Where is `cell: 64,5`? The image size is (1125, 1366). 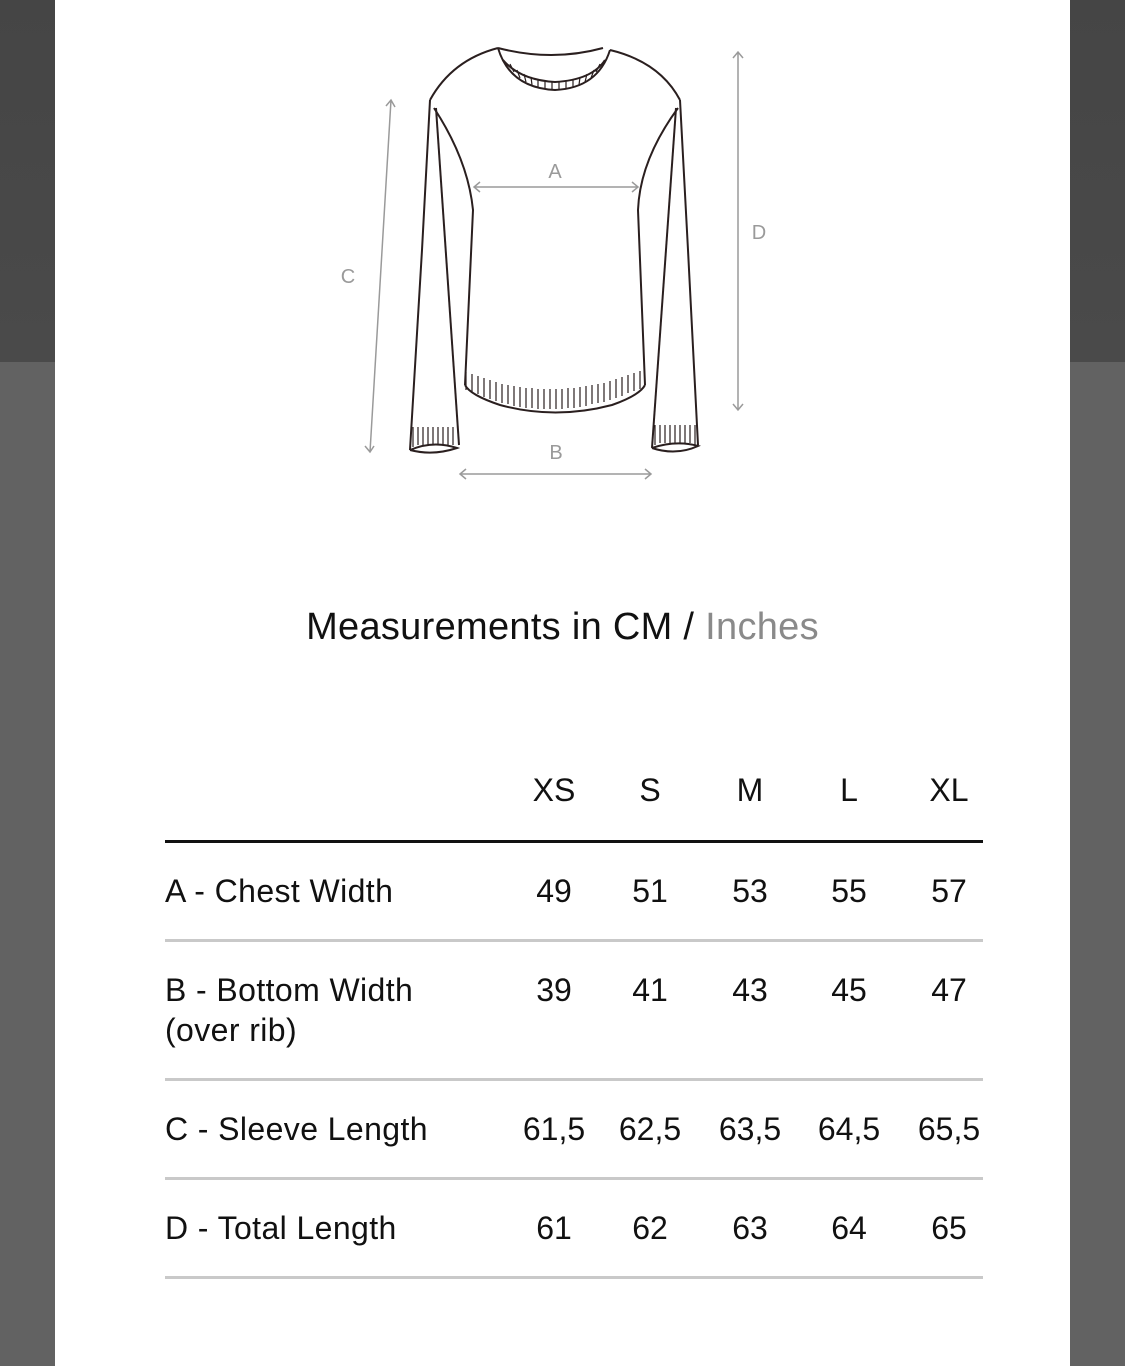 cell: 64,5 is located at coordinates (849, 1129).